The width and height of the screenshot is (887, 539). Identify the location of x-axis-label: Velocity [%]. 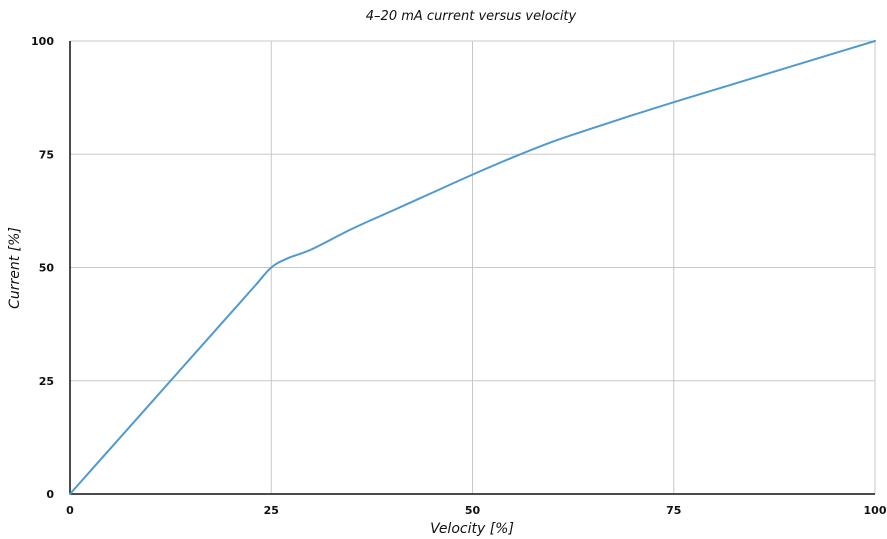
(472, 529).